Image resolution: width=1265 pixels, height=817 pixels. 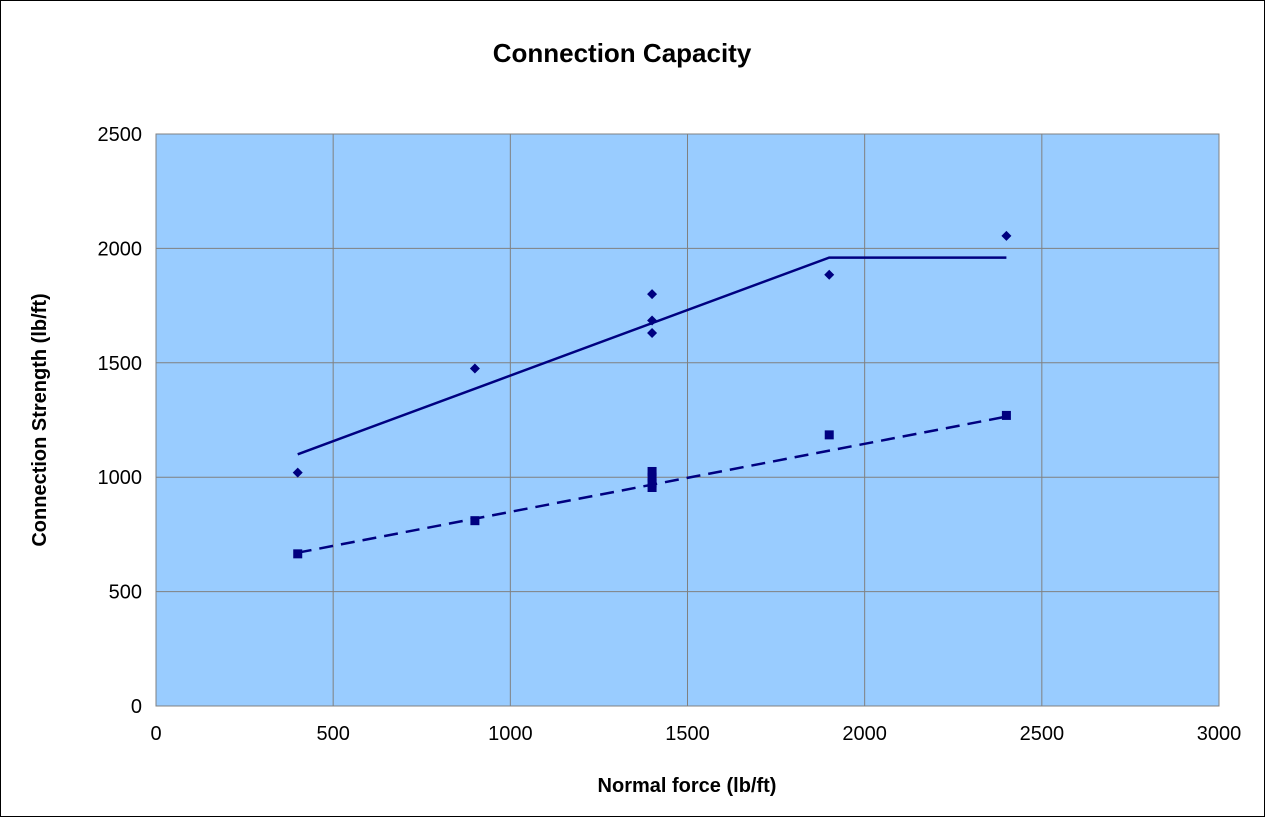 What do you see at coordinates (155, 734) in the screenshot?
I see `x-tick-label: 0` at bounding box center [155, 734].